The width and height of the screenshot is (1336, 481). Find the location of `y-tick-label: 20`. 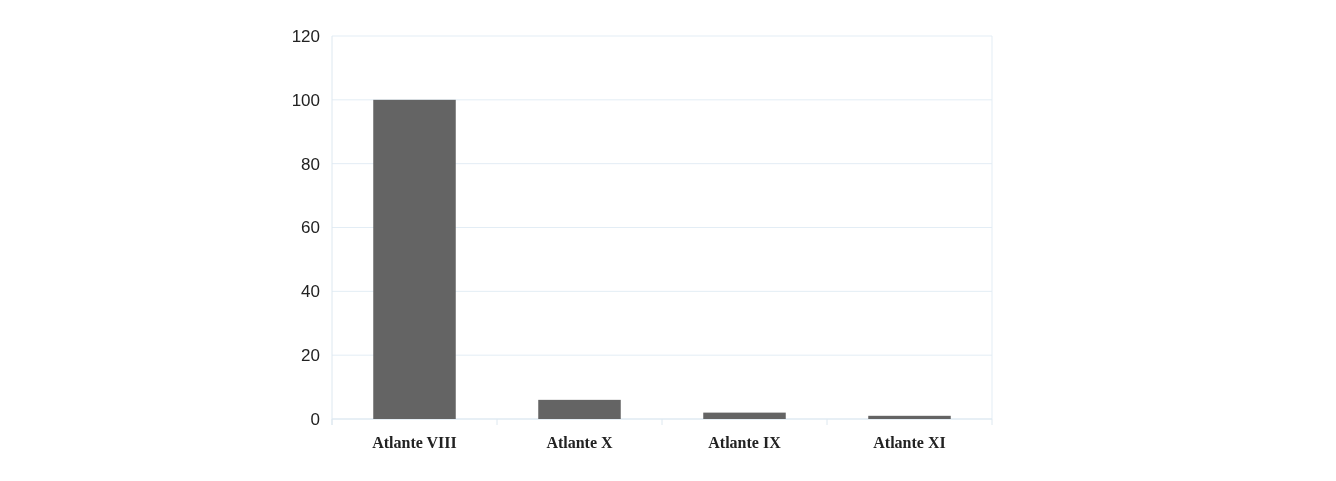

y-tick-label: 20 is located at coordinates (310, 356).